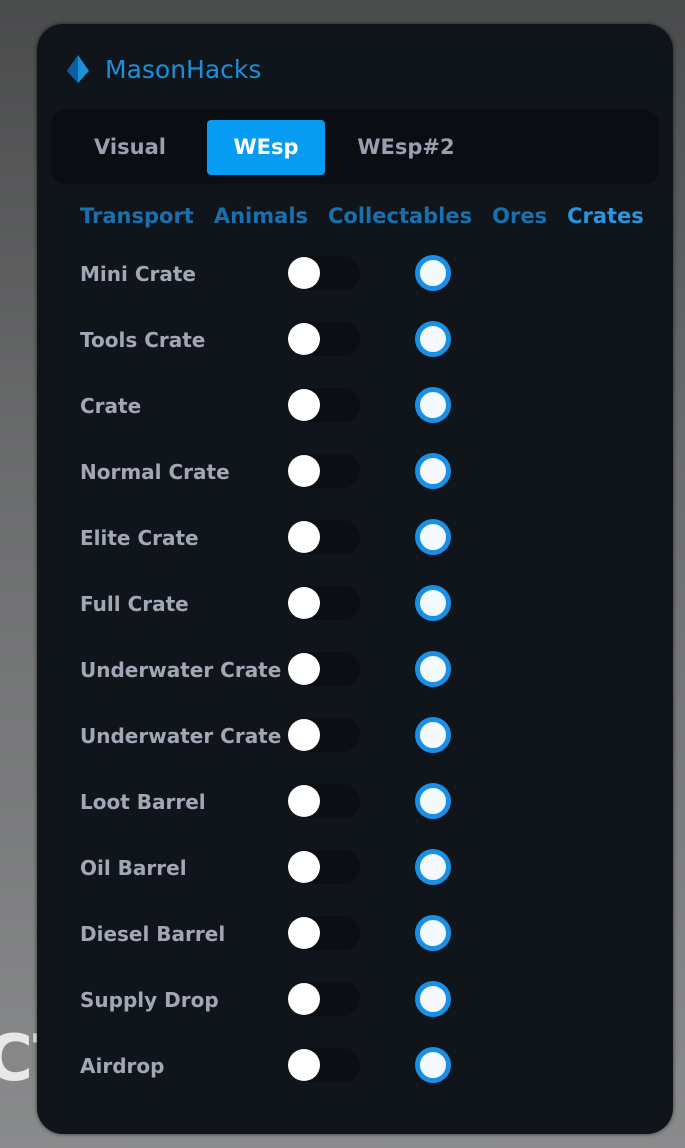  Describe the element at coordinates (355, 1017) in the screenshot. I see `list-item: Supply Drop` at that location.